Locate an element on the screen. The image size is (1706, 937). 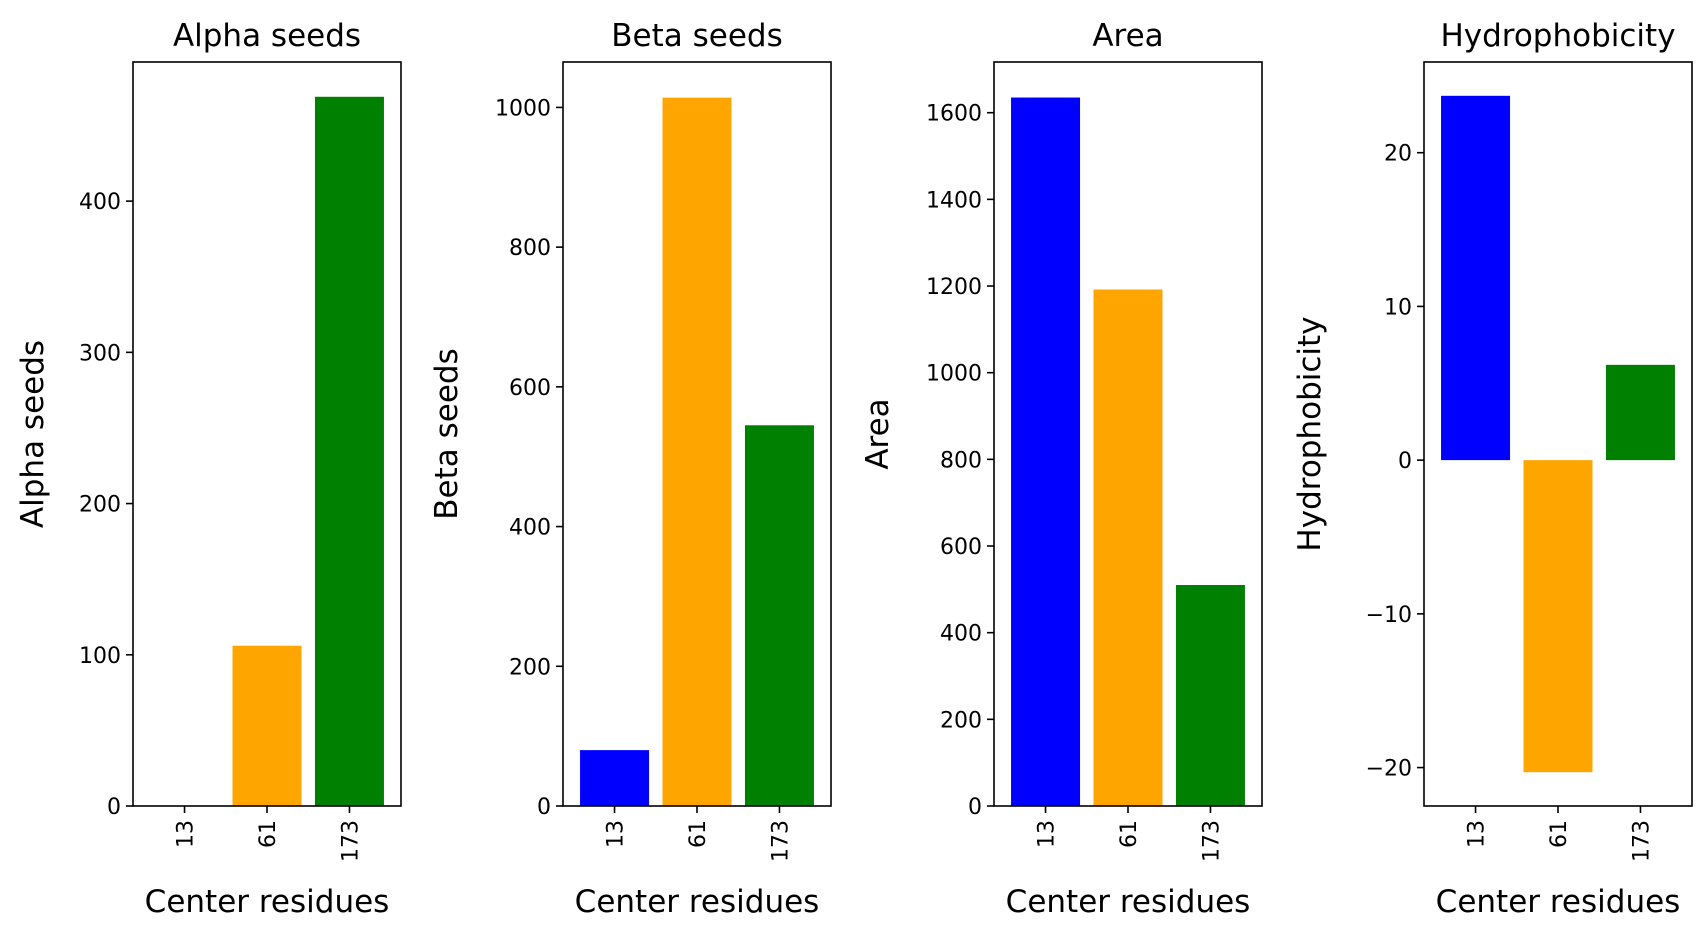
y-tick-label: −20 is located at coordinates (1389, 769).